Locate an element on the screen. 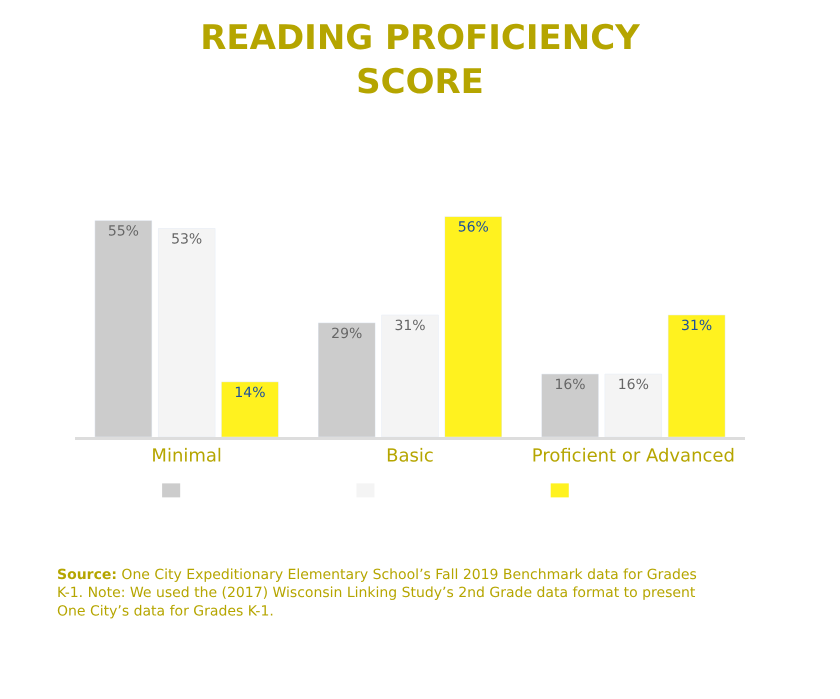 The height and width of the screenshot is (699, 840). x-tick-label: Basic is located at coordinates (410, 456).